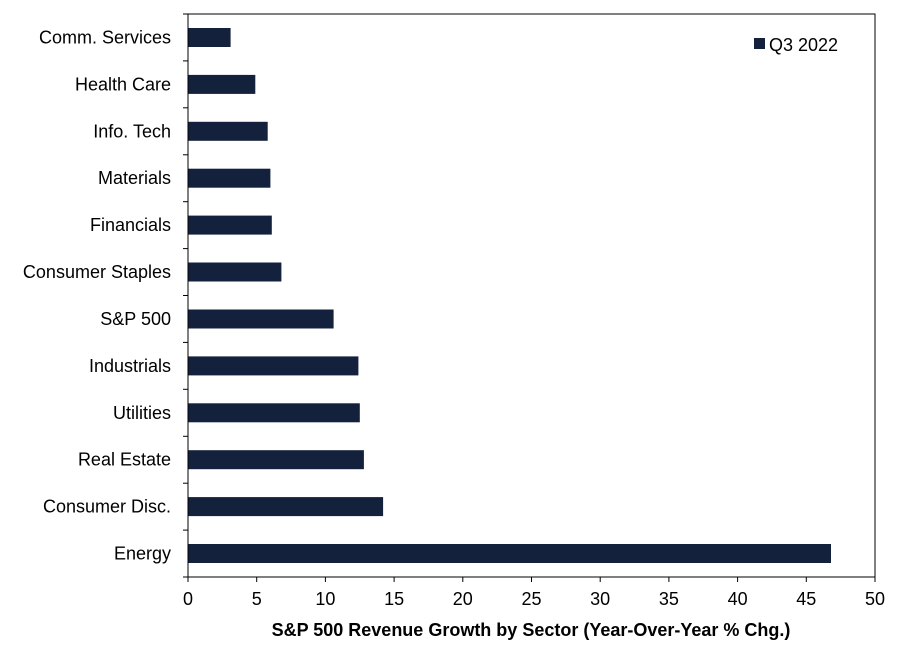  I want to click on category-label-comm-services: Comm. Services, so click(105, 38).